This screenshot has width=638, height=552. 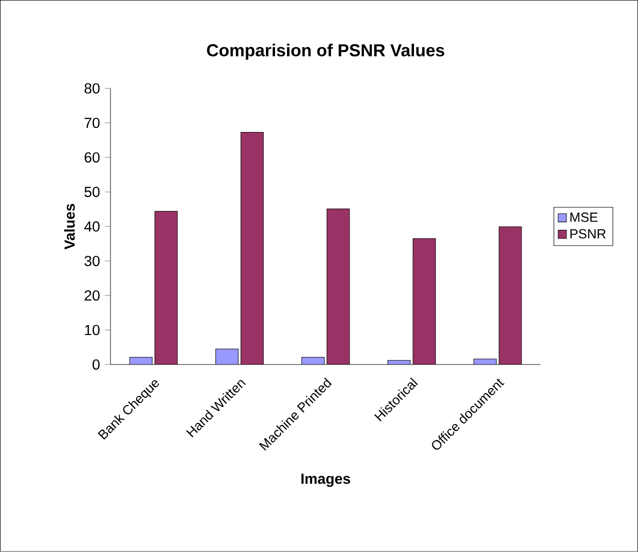 What do you see at coordinates (325, 52) in the screenshot?
I see `chart-title: Comparision of PSNR Values` at bounding box center [325, 52].